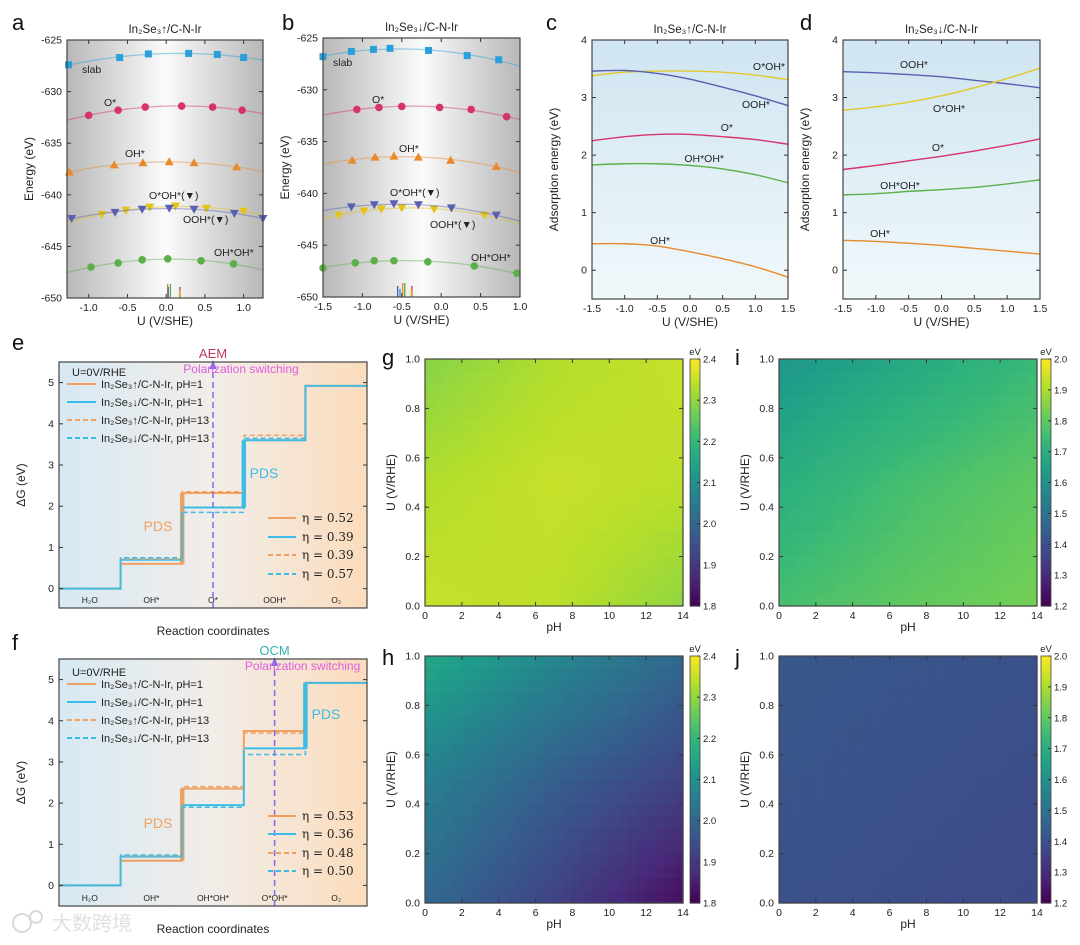 This screenshot has width=1080, height=945. Describe the element at coordinates (115, 212) in the screenshot. I see `data-point` at that location.